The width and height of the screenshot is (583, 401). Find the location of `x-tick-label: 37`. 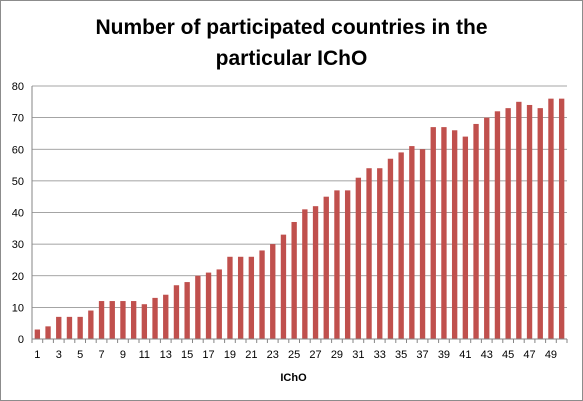

x-tick-label: 37 is located at coordinates (422, 355).